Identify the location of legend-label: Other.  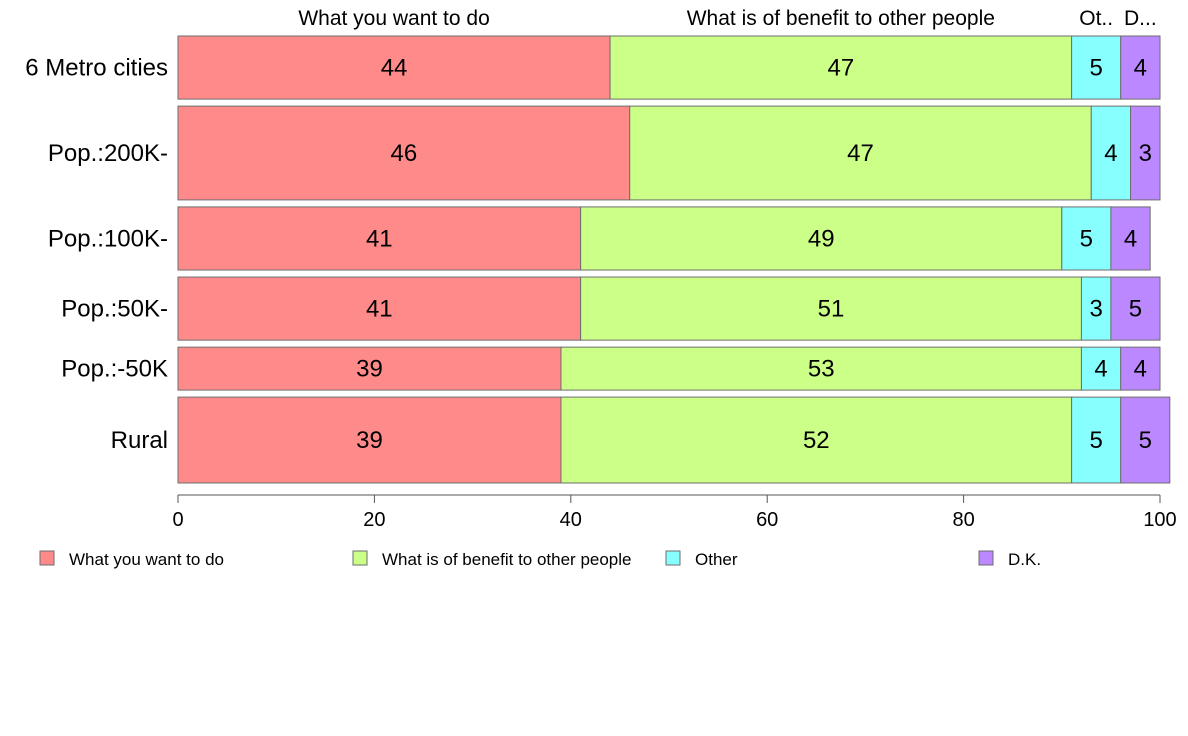
(716, 559).